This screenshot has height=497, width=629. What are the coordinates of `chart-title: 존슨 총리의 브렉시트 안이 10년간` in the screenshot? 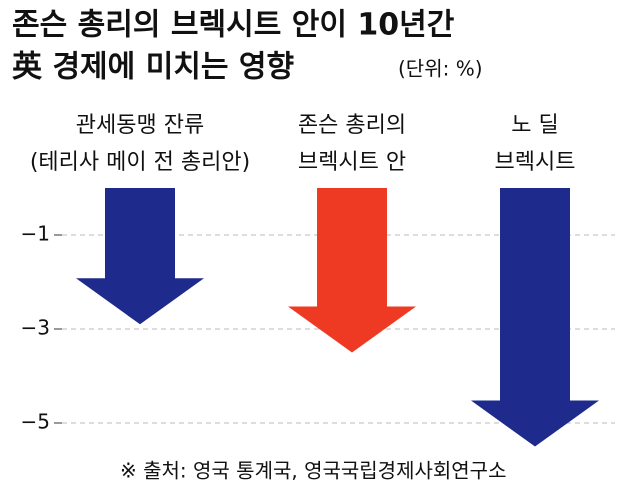 It's located at (233, 25).